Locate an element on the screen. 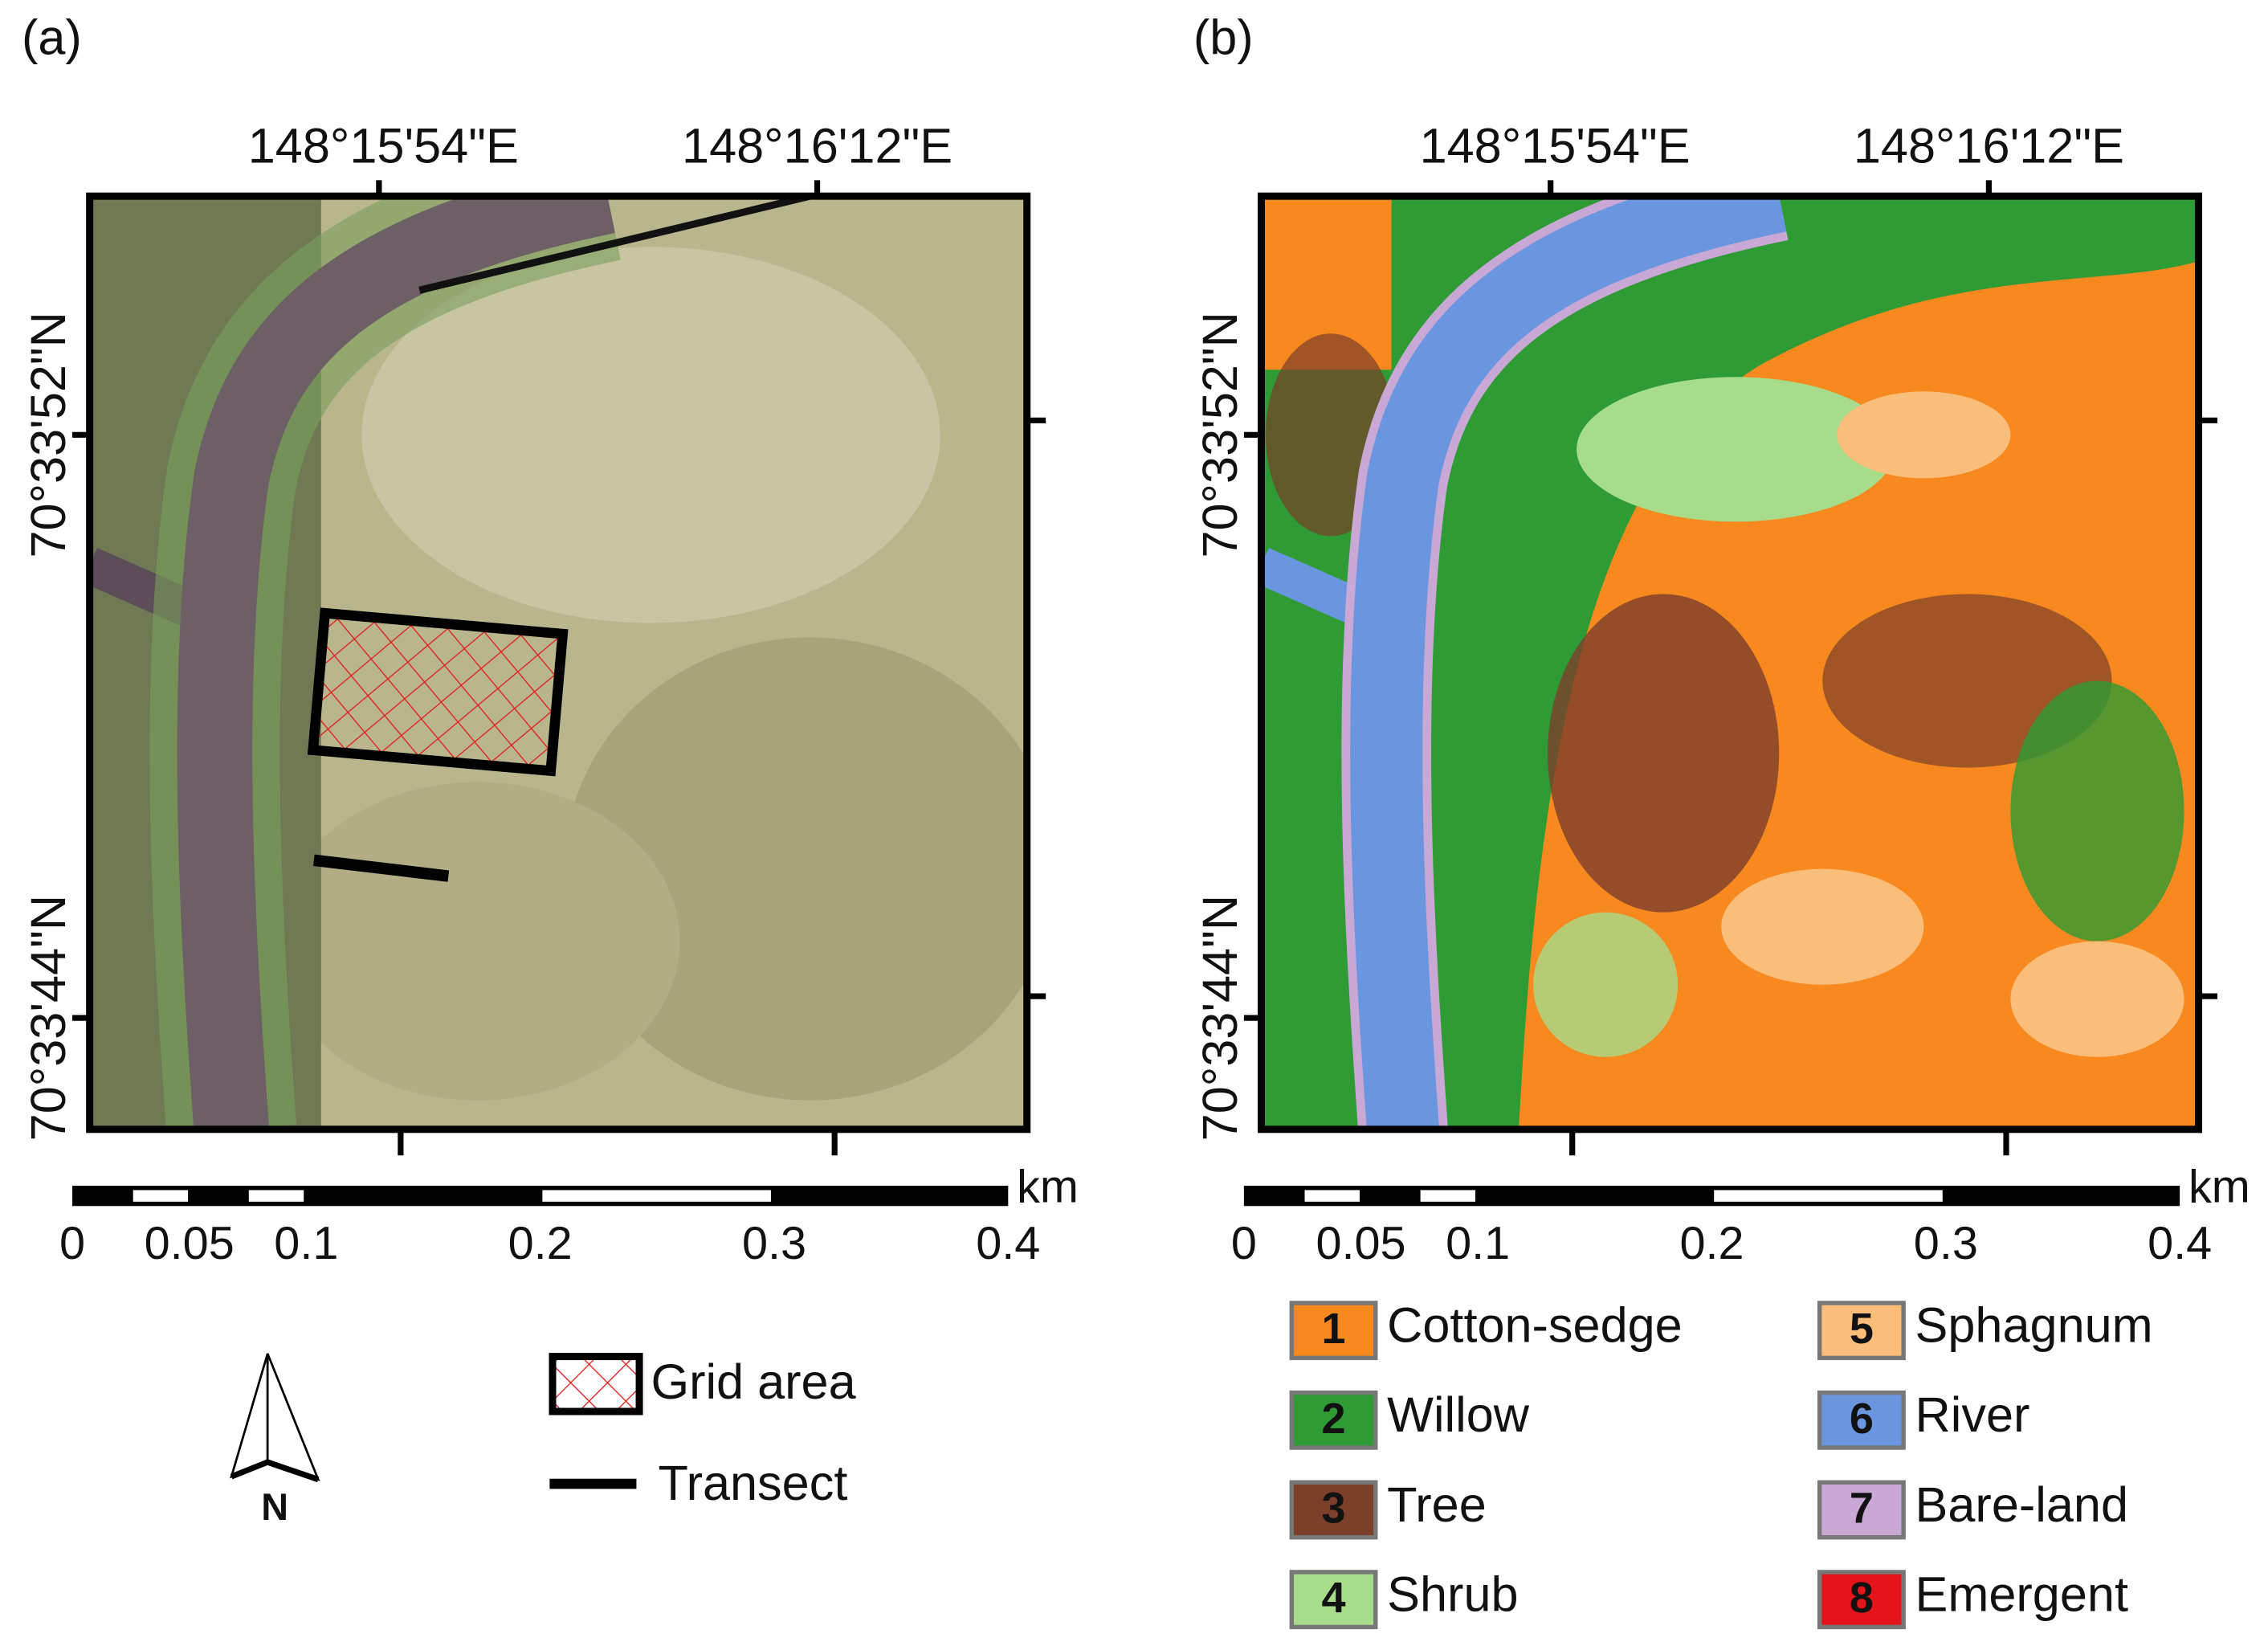  legend-label: Grid area is located at coordinates (753, 1381).